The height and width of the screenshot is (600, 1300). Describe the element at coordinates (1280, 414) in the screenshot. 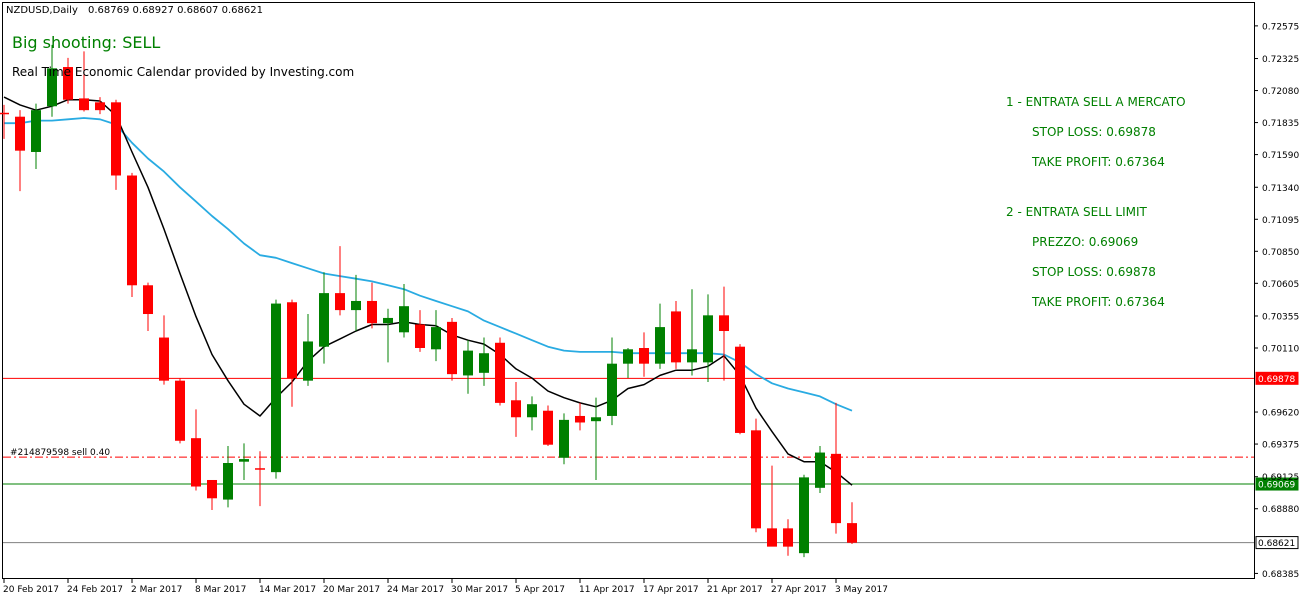

I see `price-tick-label: 0.69620` at that location.